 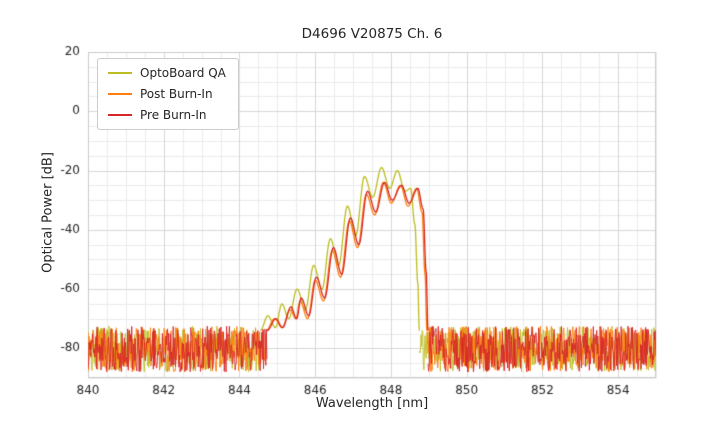 I want to click on legend-label: Pre Burn-In, so click(x=173, y=115).